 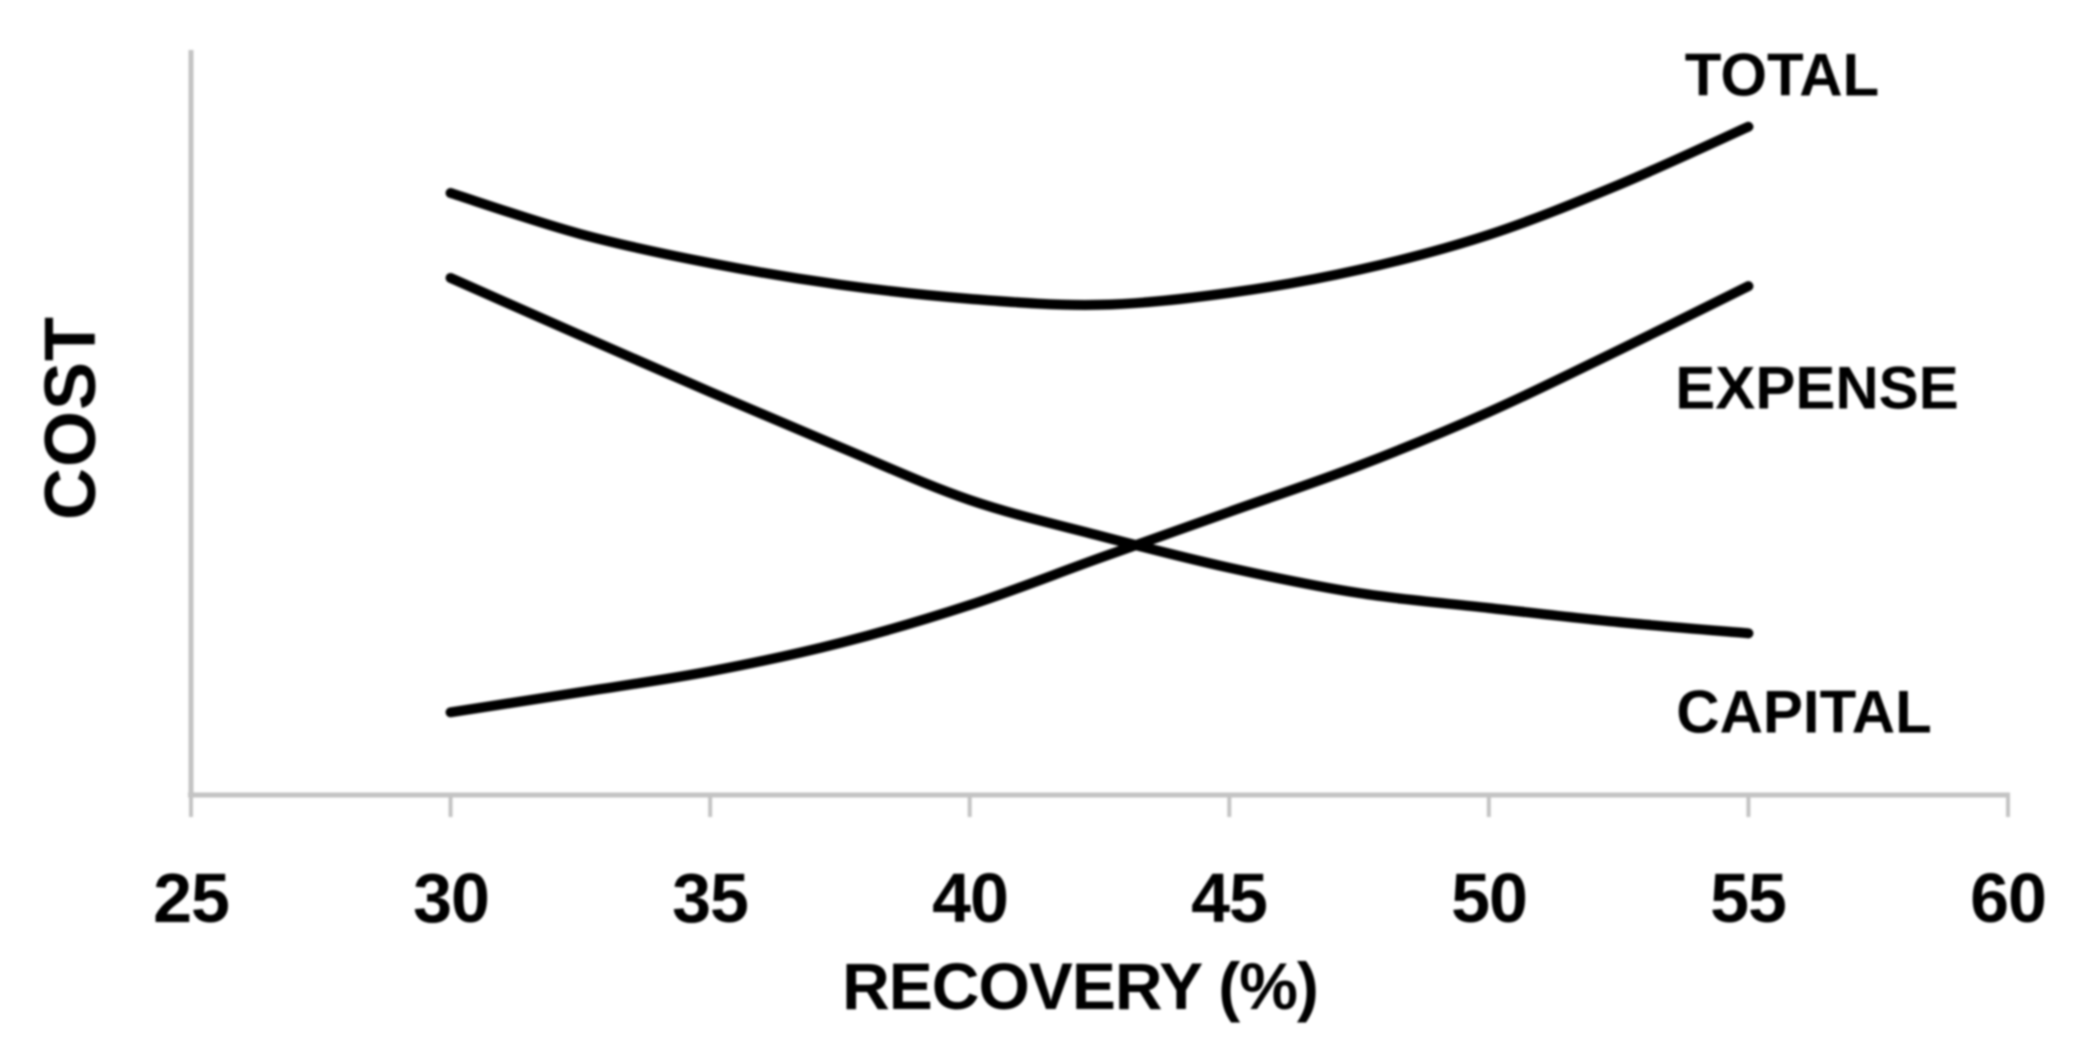 I want to click on curve-total, so click(x=1099, y=215).